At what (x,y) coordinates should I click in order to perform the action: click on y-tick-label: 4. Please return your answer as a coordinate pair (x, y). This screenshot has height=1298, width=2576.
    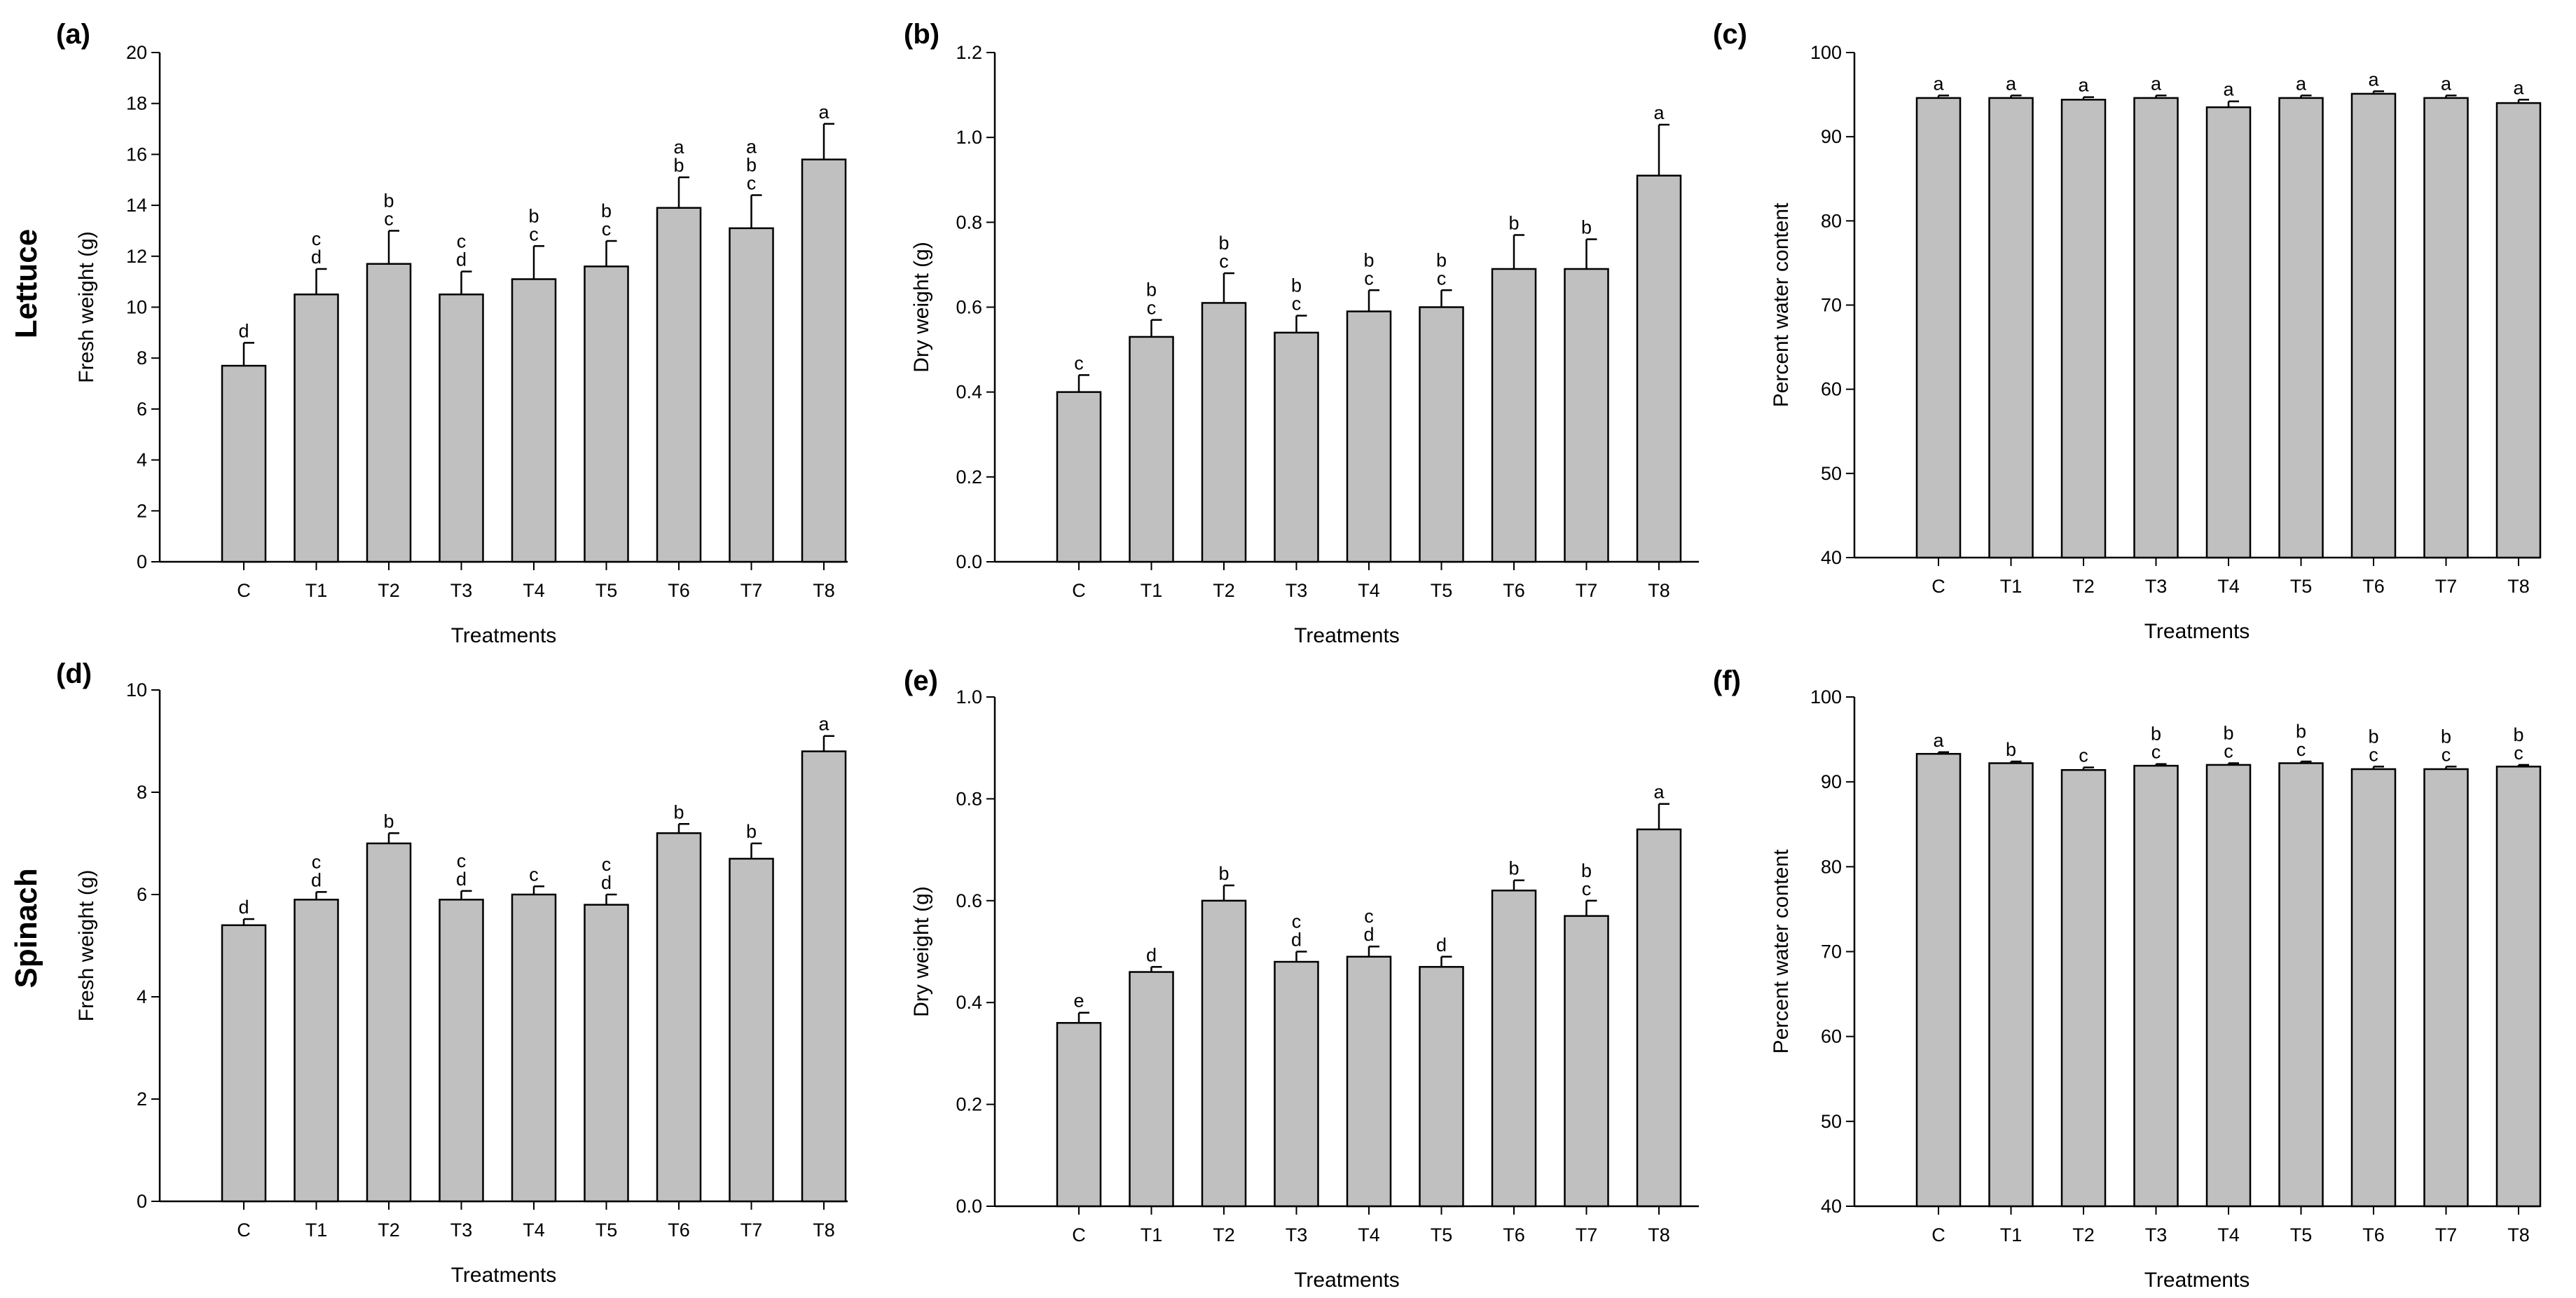
    Looking at the image, I should click on (142, 461).